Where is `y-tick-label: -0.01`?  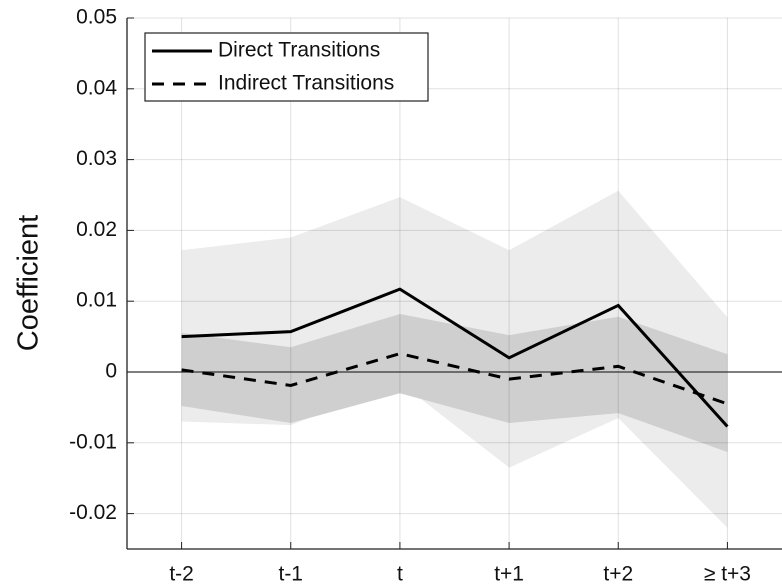 y-tick-label: -0.01 is located at coordinates (93, 441).